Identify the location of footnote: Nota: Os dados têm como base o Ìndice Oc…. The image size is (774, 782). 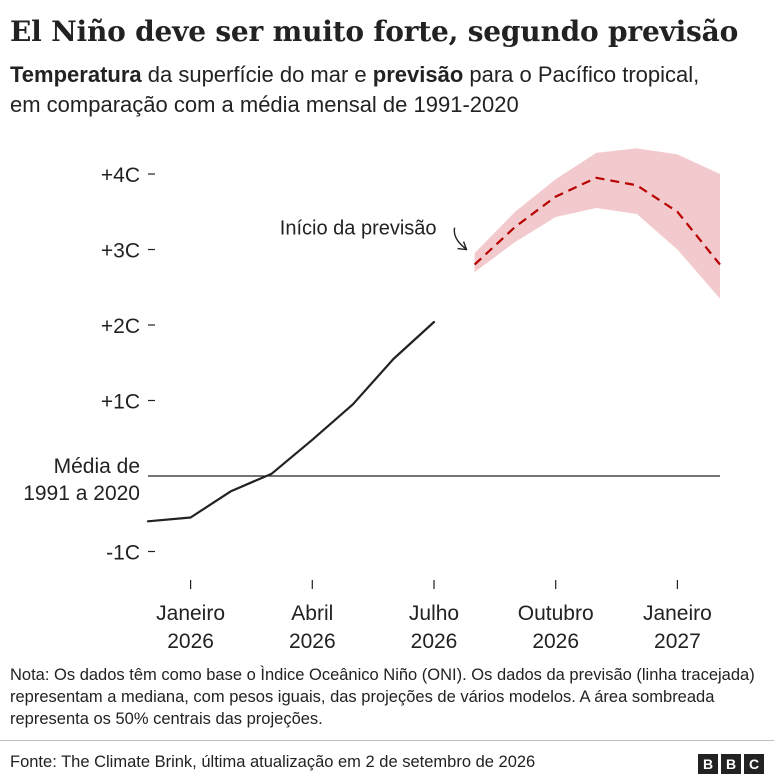
(382, 697).